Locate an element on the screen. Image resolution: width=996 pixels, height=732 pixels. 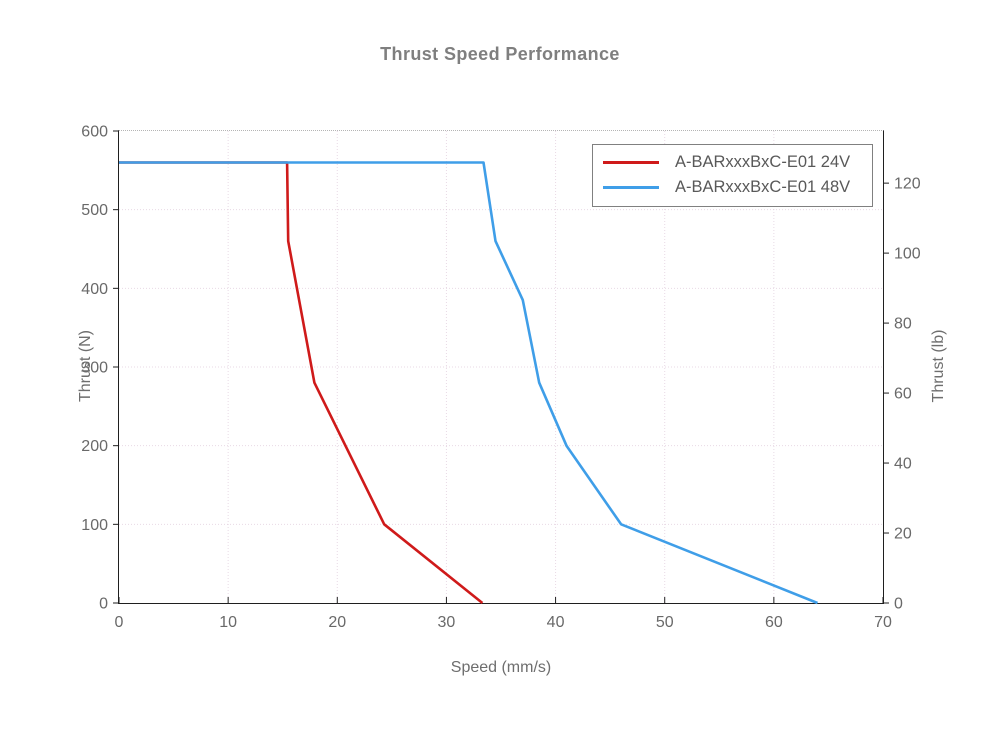
x-tick-label: 20 is located at coordinates (337, 622).